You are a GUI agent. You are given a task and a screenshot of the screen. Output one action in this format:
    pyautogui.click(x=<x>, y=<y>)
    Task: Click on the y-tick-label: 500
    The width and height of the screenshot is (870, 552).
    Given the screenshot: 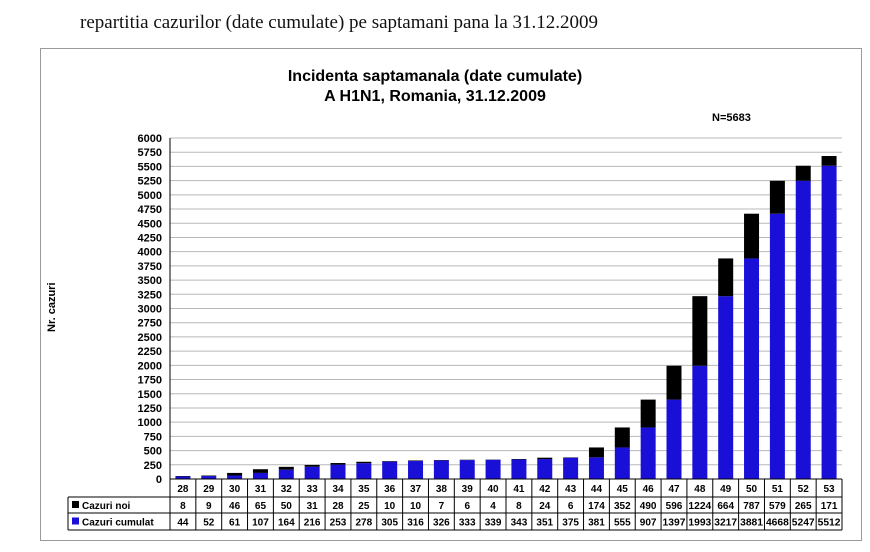 What is the action you would take?
    pyautogui.click(x=153, y=452)
    